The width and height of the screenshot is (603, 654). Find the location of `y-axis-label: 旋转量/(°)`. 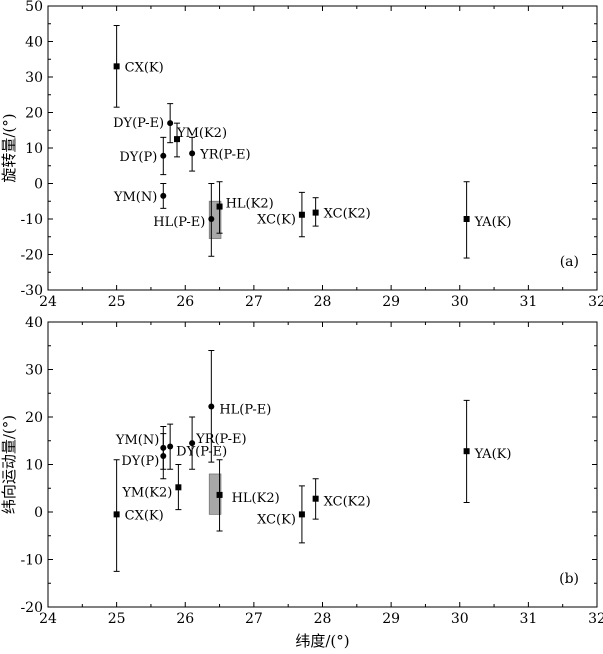

y-axis-label: 旋转量/(°) is located at coordinates (9, 147).